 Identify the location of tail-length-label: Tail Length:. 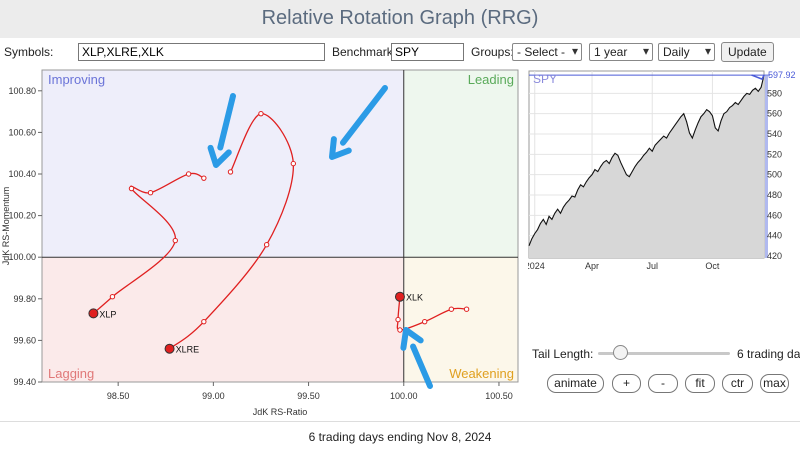
(563, 354).